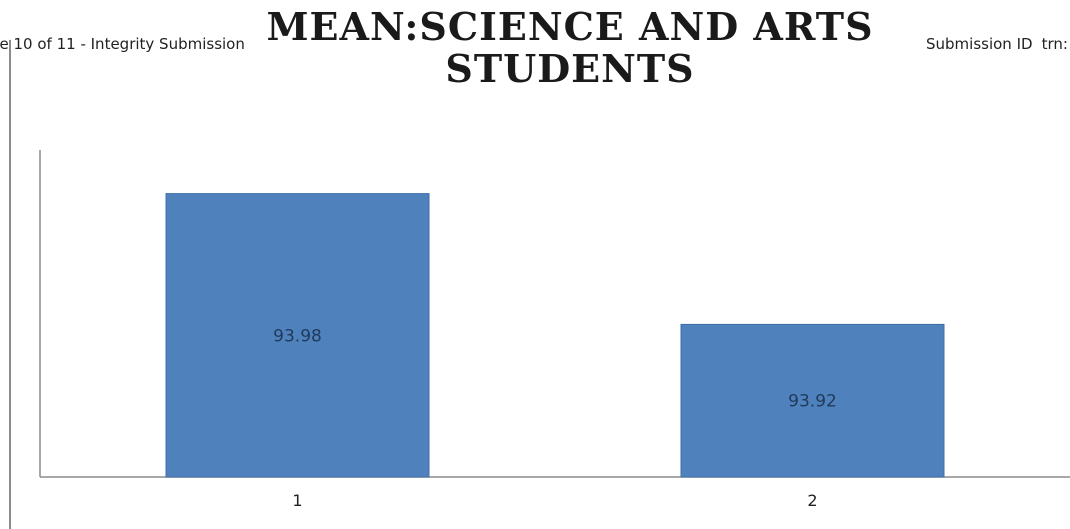  Describe the element at coordinates (1054, 44) in the screenshot. I see `submission-id-value: trn:` at that location.